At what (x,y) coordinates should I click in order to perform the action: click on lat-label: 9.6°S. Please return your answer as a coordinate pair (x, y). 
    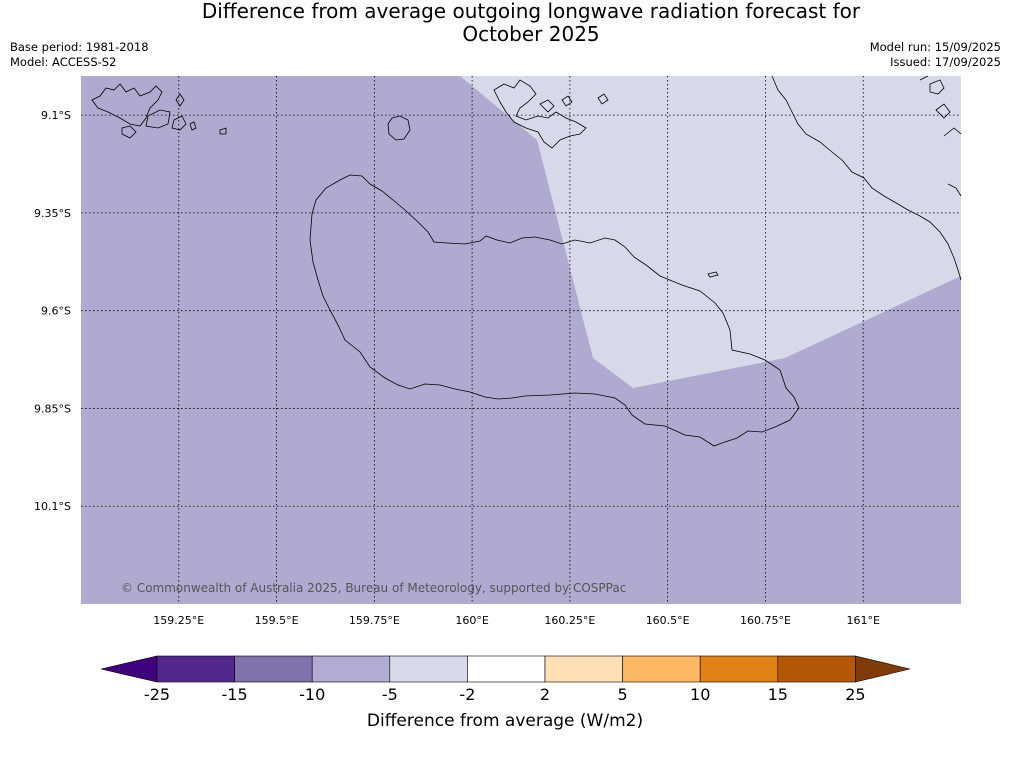
    Looking at the image, I should click on (56, 311).